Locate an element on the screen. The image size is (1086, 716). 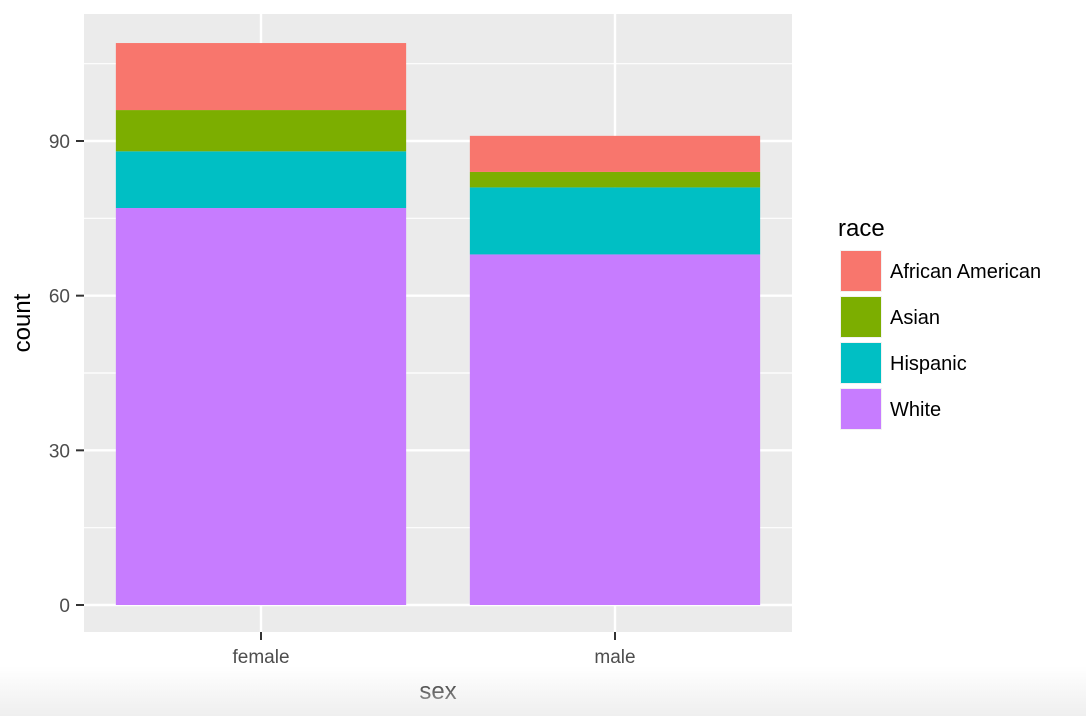
legend-title: race is located at coordinates (861, 228).